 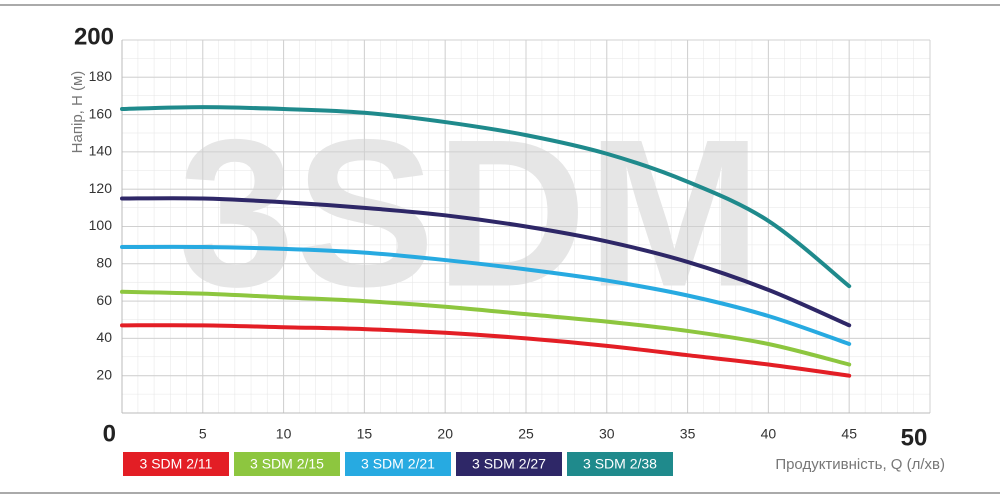 What do you see at coordinates (445, 434) in the screenshot?
I see `x-tick-label: 20` at bounding box center [445, 434].